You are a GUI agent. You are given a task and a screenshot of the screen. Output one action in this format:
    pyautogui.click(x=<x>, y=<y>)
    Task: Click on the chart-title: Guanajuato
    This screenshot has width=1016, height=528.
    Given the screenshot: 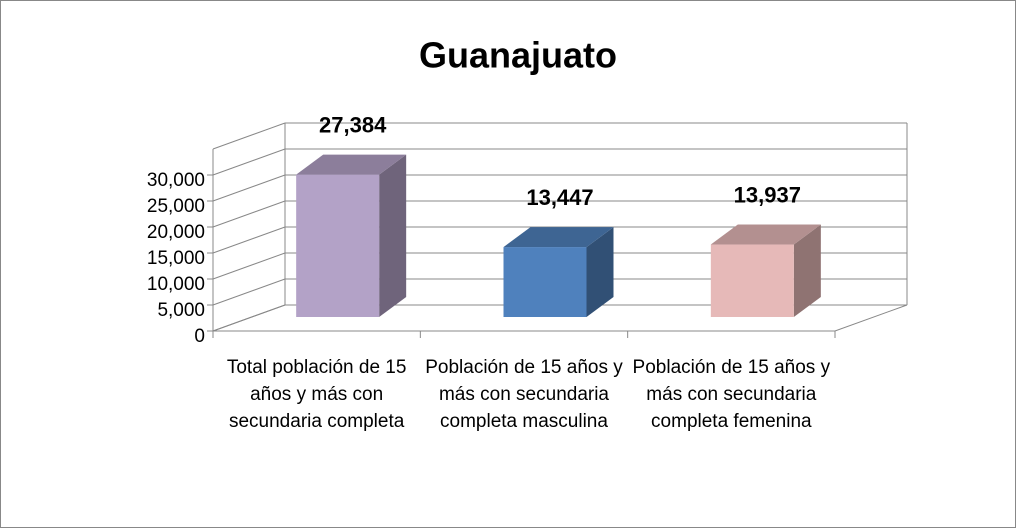 What is the action you would take?
    pyautogui.click(x=518, y=55)
    